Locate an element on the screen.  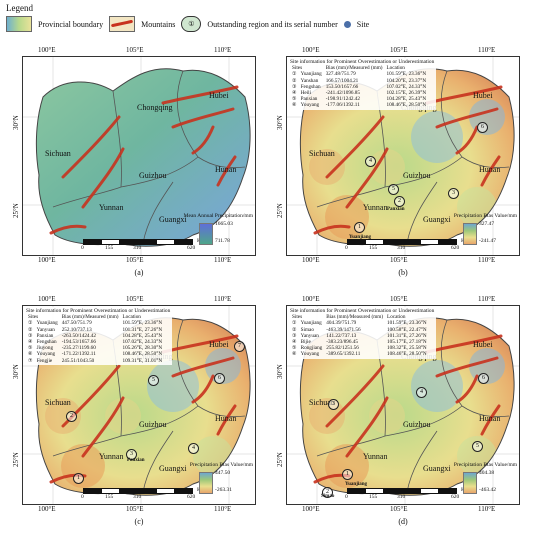
site-info-cell-site: Bijie is located at coordinates (305, 342).